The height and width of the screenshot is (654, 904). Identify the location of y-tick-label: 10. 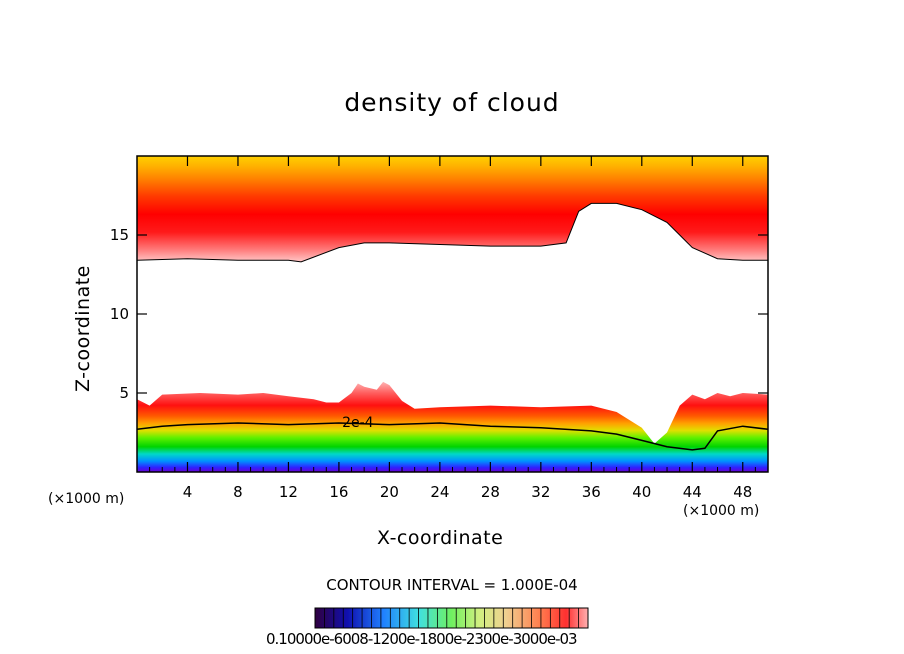
(119, 314).